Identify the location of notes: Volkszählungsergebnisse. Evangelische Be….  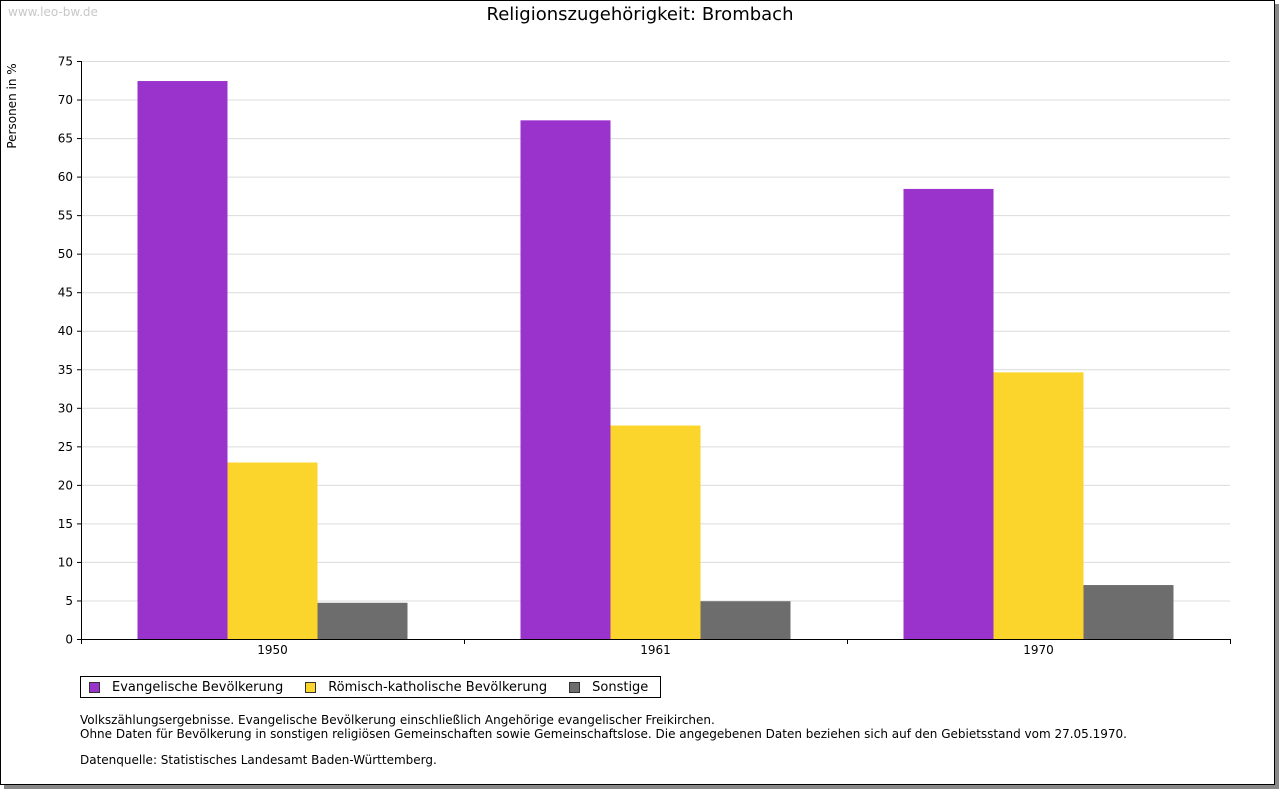
(603, 740).